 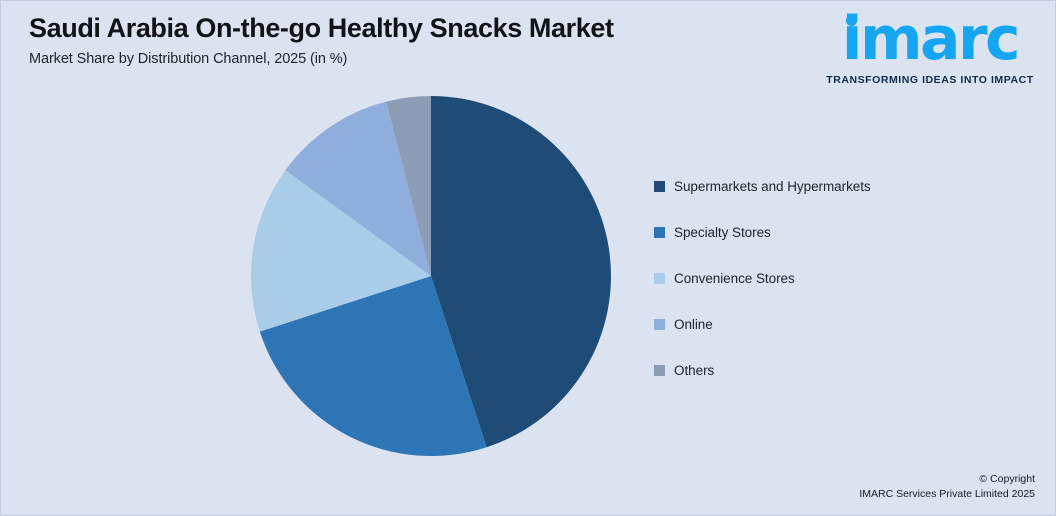 What do you see at coordinates (1007, 478) in the screenshot?
I see `copyright-line-1: © Copyright` at bounding box center [1007, 478].